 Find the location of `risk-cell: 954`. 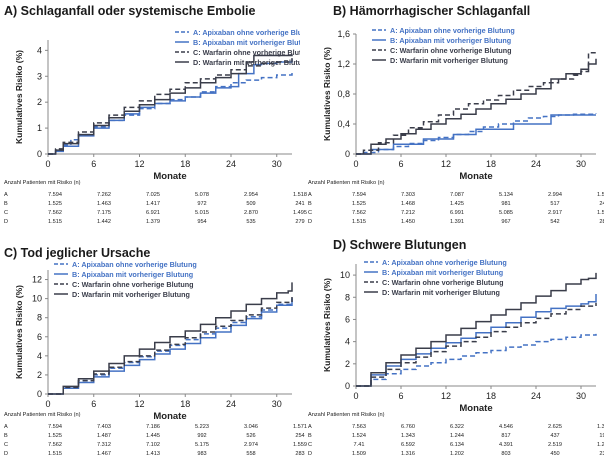

risk-cell: 954 is located at coordinates (202, 222).